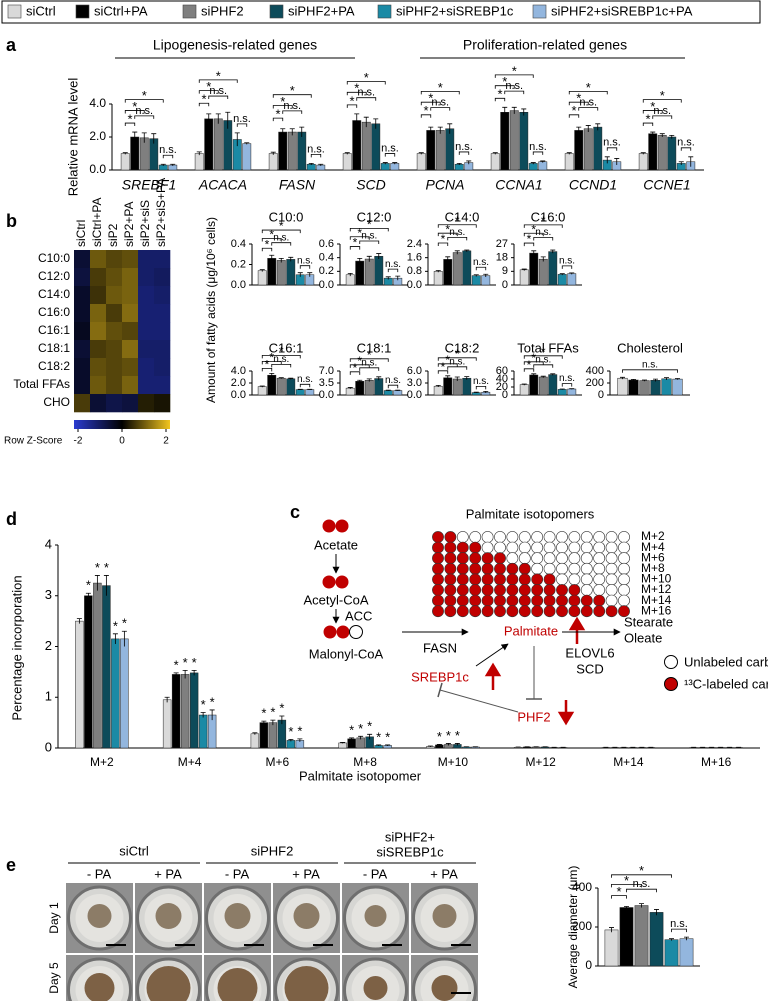 This screenshot has width=768, height=1001. Describe the element at coordinates (11, 221) in the screenshot. I see `panel-letter: b` at that location.